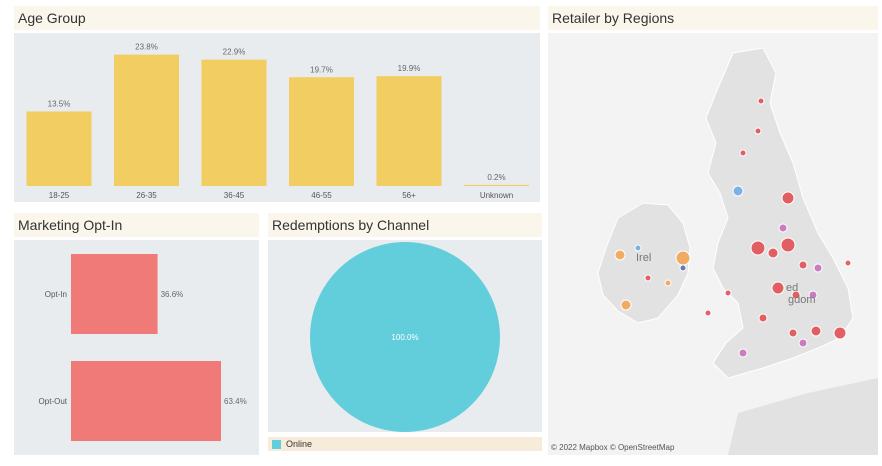 The width and height of the screenshot is (882, 466). What do you see at coordinates (277, 18) in the screenshot?
I see `age-group-title: Age Group` at bounding box center [277, 18].